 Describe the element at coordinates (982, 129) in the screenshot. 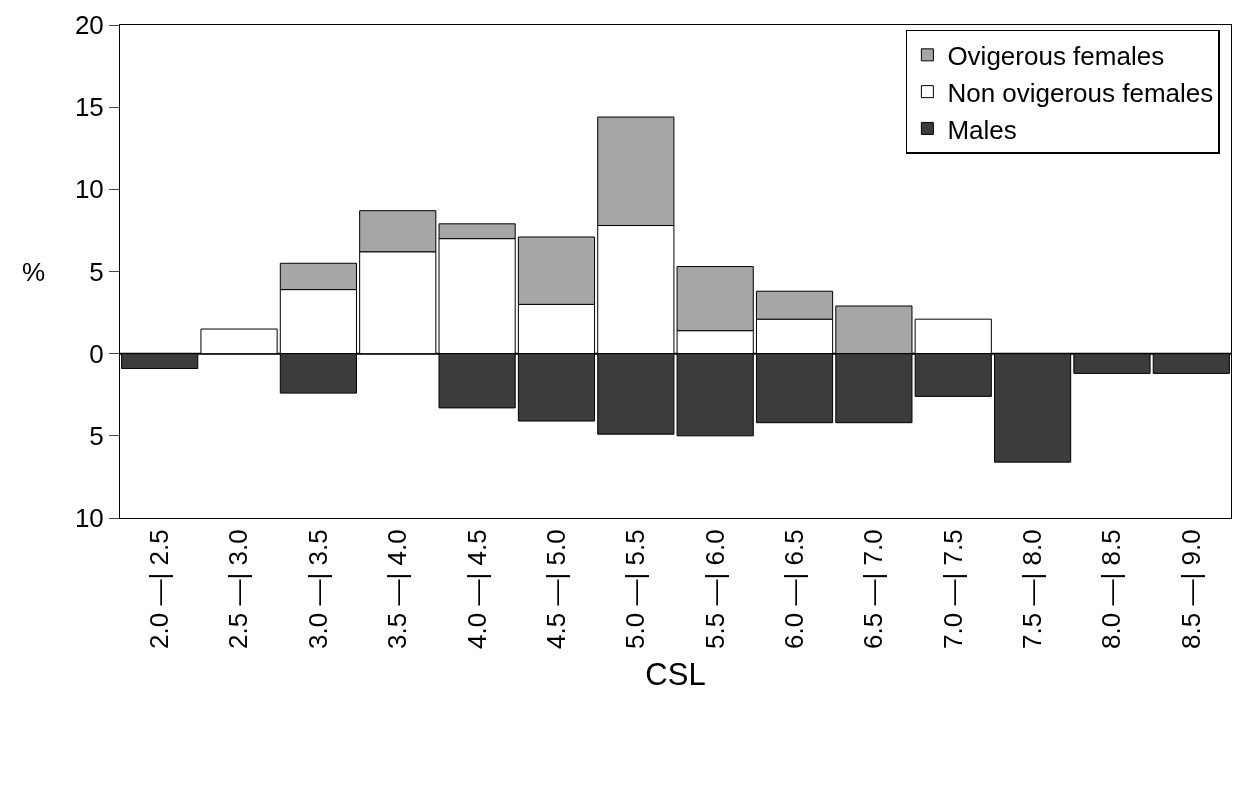

I see `legend-label: Males` at that location.